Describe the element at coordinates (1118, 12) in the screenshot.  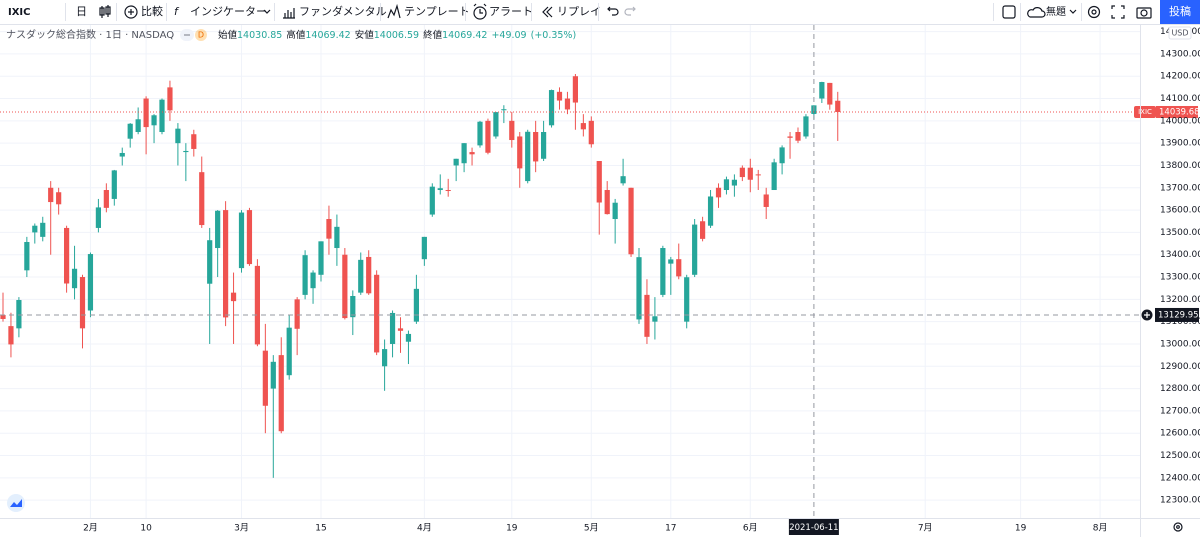
I see `fullscreen-icon` at that location.